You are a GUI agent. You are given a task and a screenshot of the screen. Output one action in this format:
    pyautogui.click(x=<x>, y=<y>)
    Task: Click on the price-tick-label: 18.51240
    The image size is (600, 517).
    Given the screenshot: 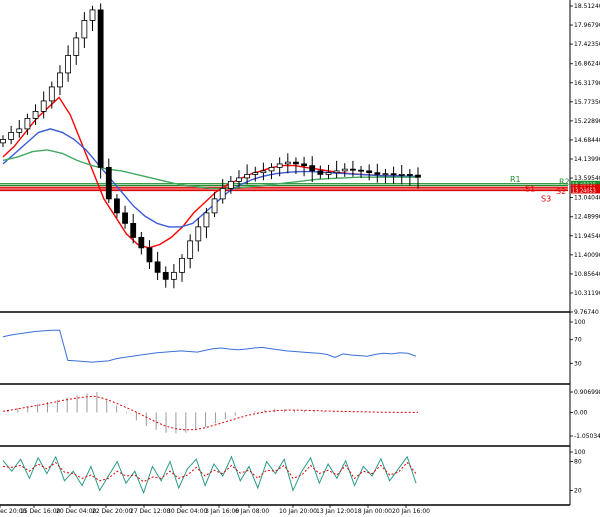 What is the action you would take?
    pyautogui.click(x=587, y=6)
    